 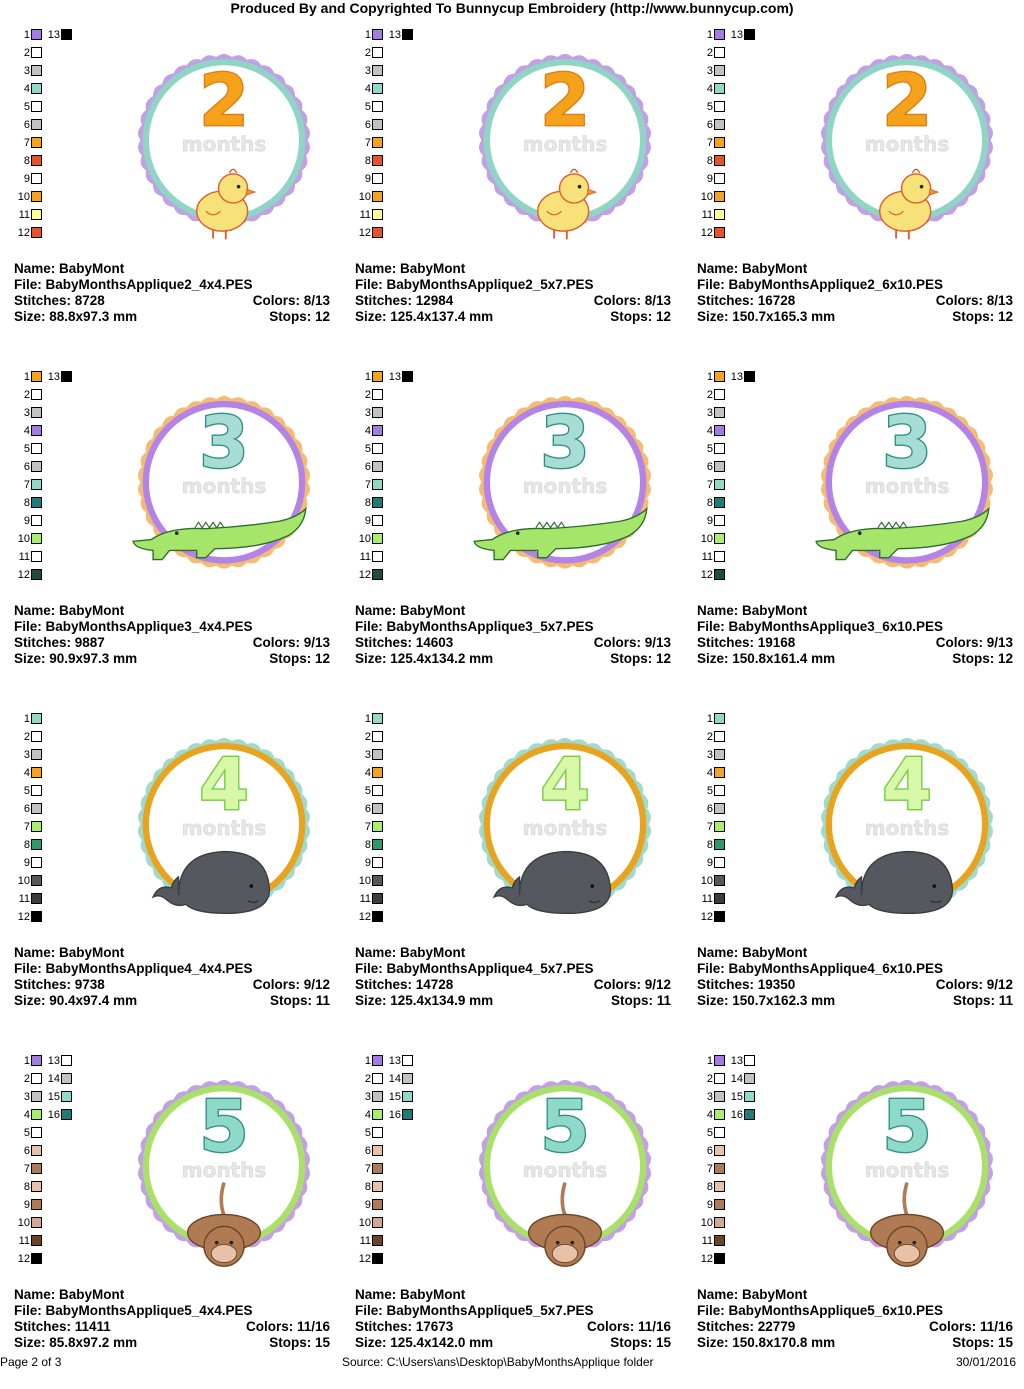 I want to click on page-number: Page 2 of 3, so click(x=31, y=1362).